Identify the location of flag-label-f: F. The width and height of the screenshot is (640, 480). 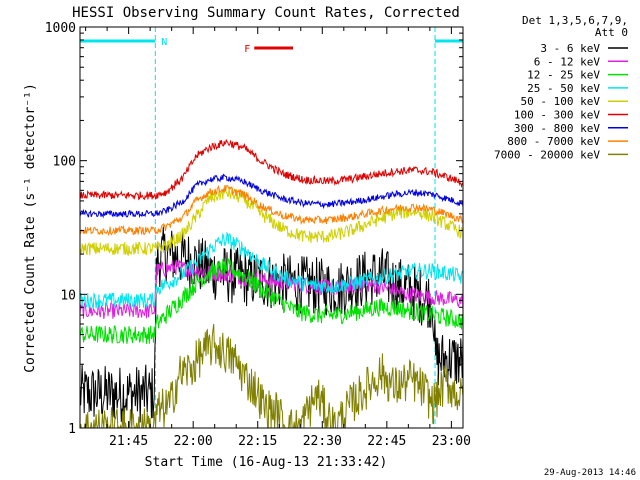
(247, 49).